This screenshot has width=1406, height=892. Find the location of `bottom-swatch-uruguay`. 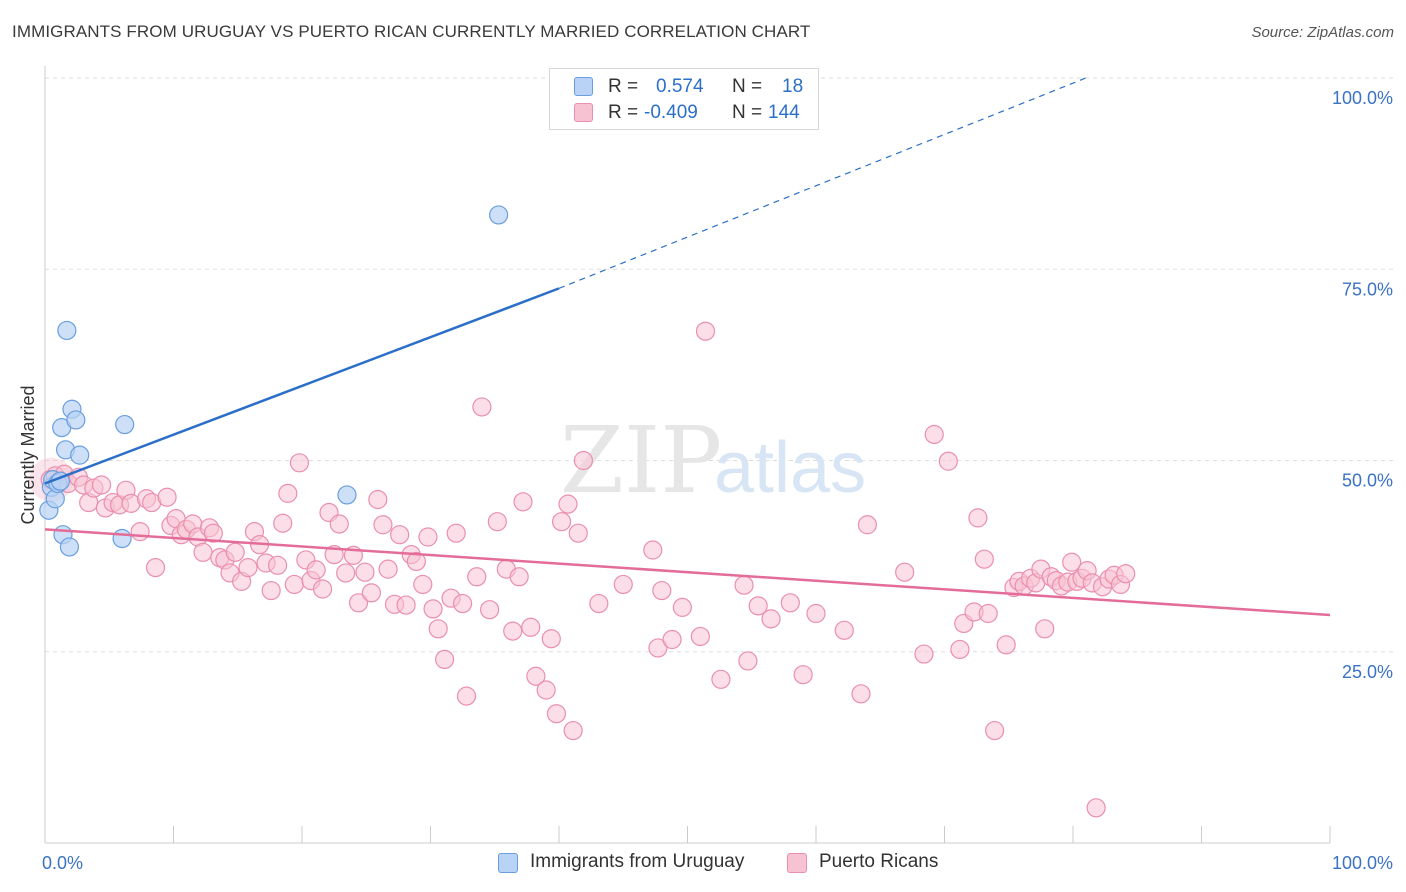

bottom-swatch-uruguay is located at coordinates (508, 863).